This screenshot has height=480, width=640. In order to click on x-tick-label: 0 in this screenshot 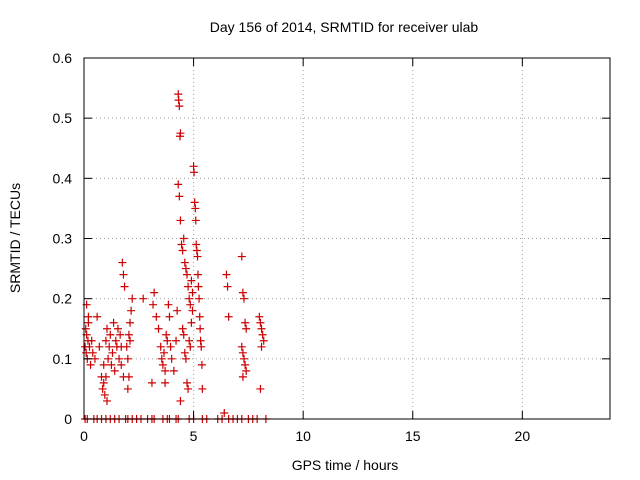, I will do `click(84, 436)`.